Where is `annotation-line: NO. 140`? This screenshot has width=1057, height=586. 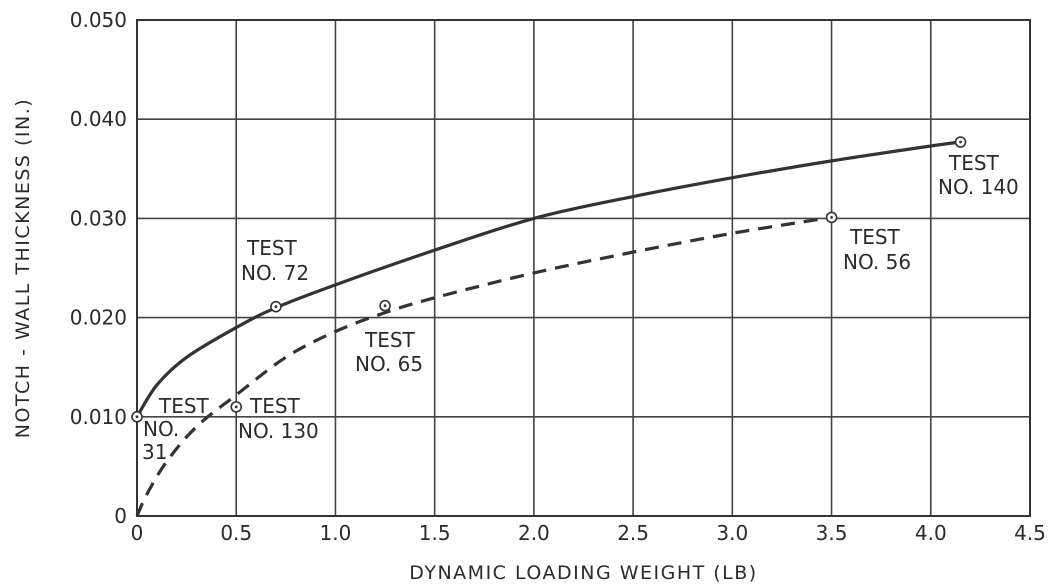
annotation-line: NO. 140 is located at coordinates (978, 187).